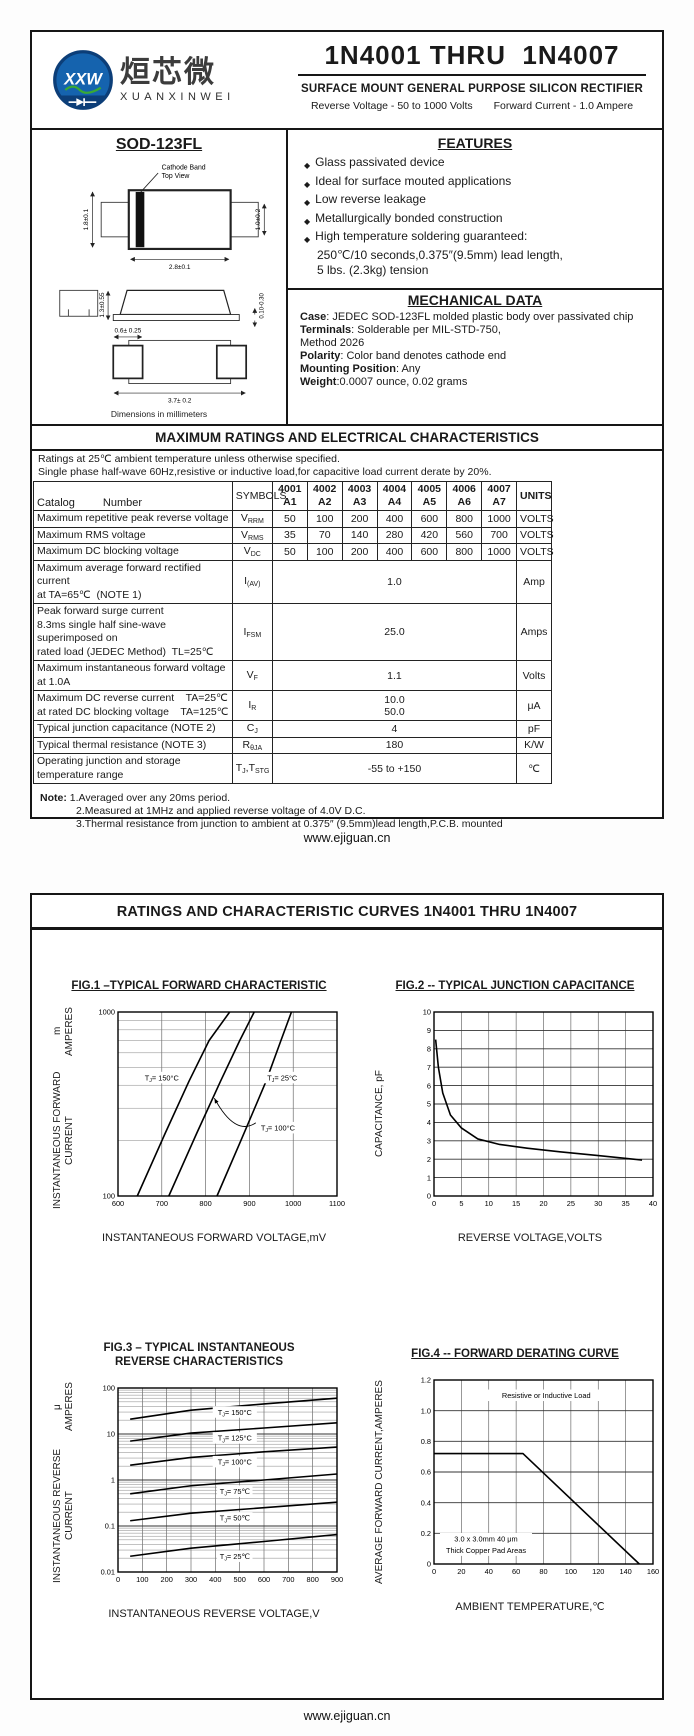 The width and height of the screenshot is (694, 1736). I want to click on website-link: www.ejiguan.cn, so click(347, 838).